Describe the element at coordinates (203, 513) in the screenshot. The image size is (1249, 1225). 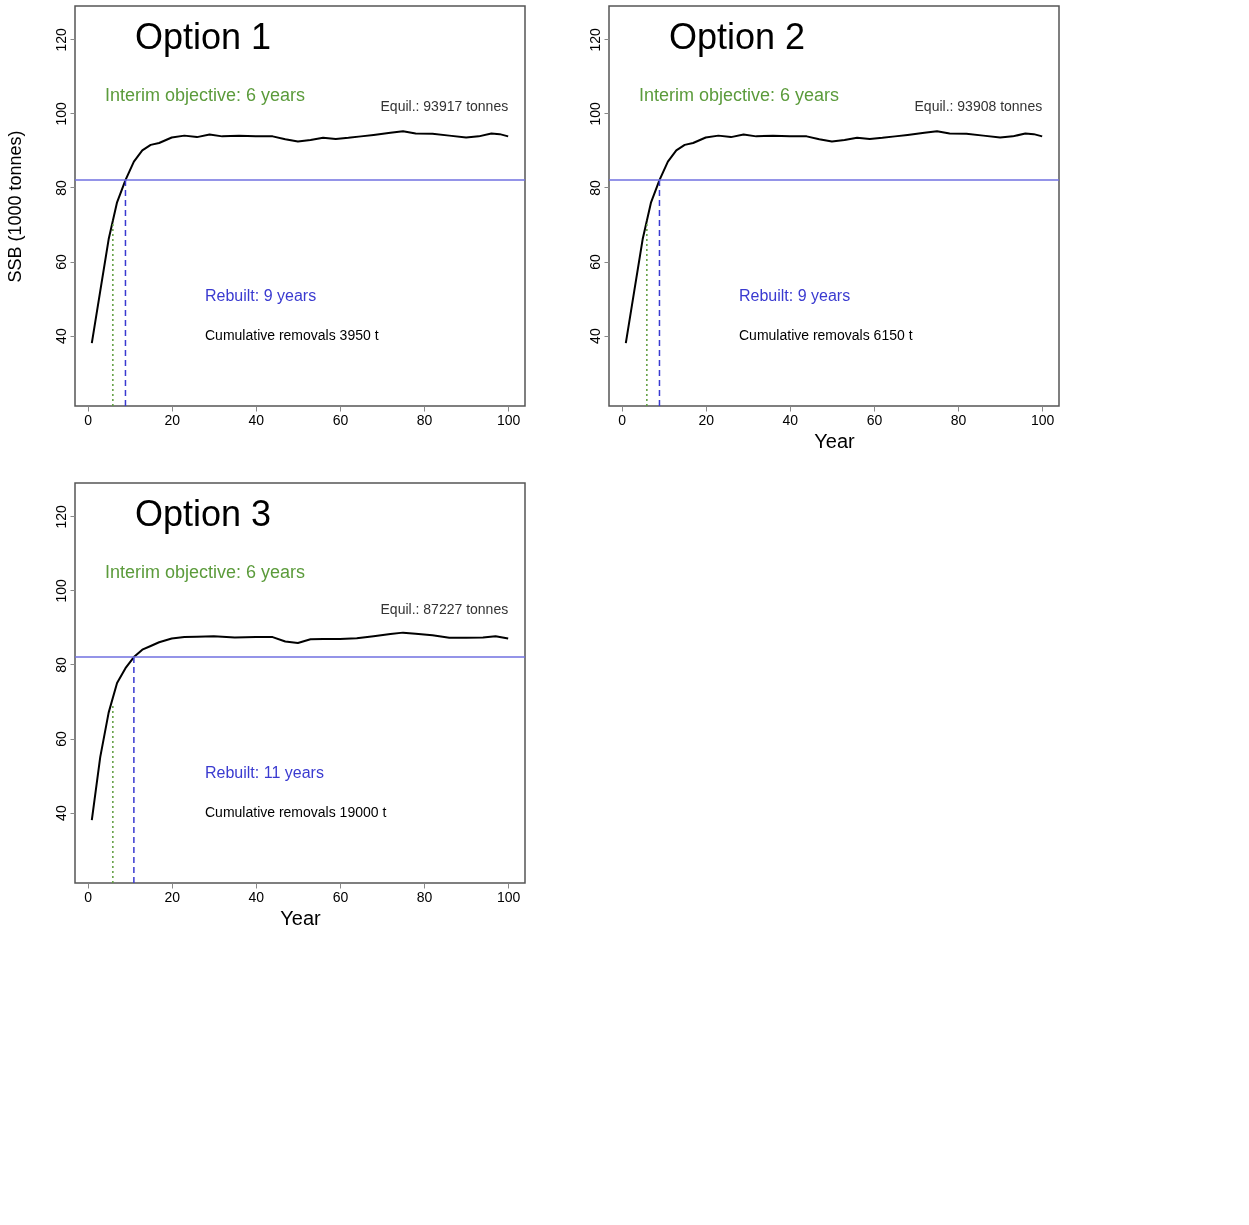
I see `chart-title: Option 3` at that location.